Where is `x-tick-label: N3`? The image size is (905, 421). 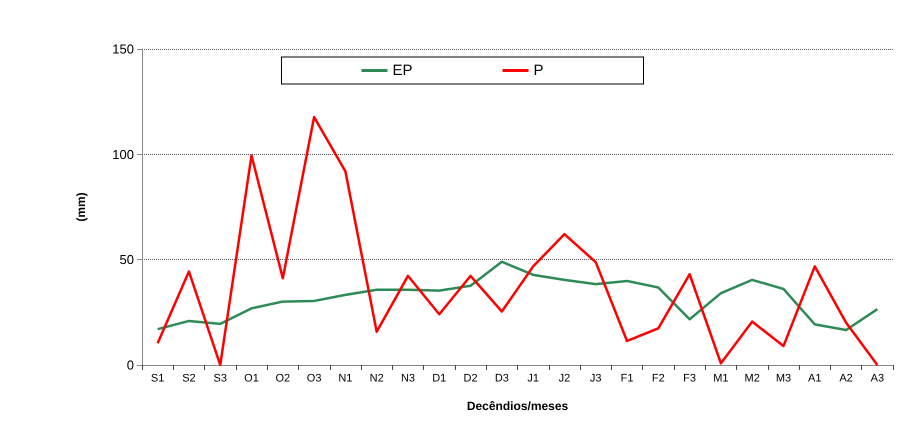 x-tick-label: N3 is located at coordinates (408, 378).